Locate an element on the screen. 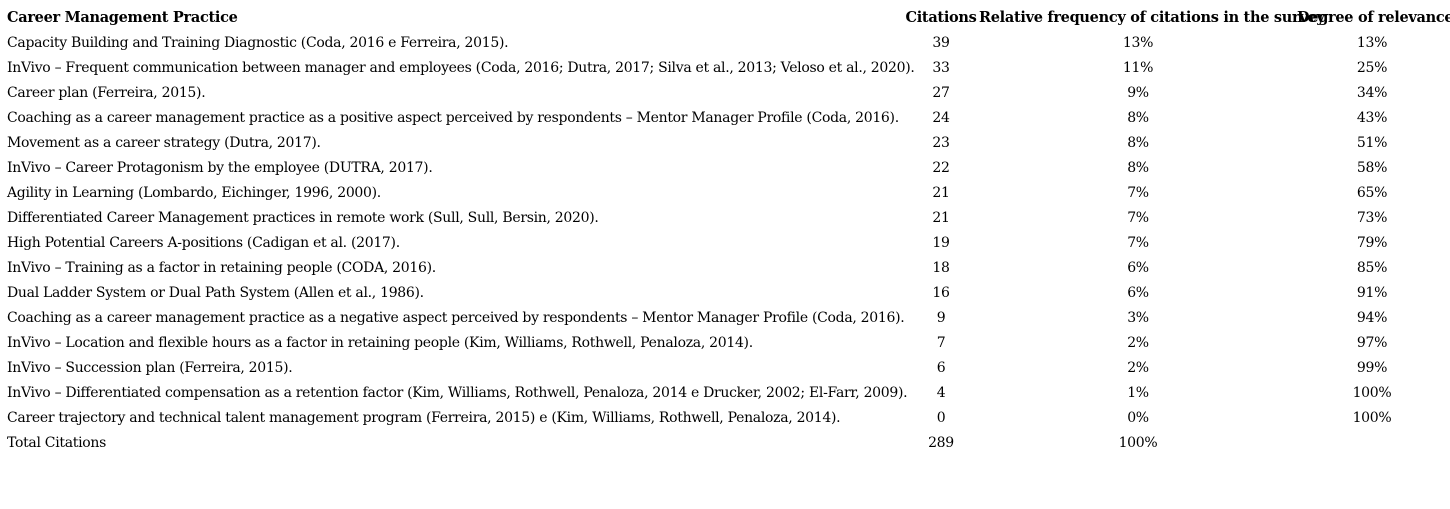 Image resolution: width=1450 pixels, height=509 pixels. relative-frequency-cell: 1% is located at coordinates (1138, 393).